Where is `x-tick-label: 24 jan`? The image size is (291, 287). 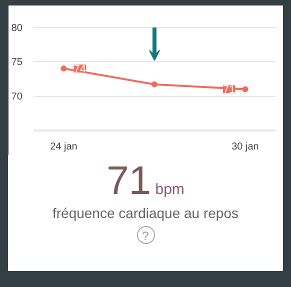
x-tick-label: 24 jan is located at coordinates (64, 147).